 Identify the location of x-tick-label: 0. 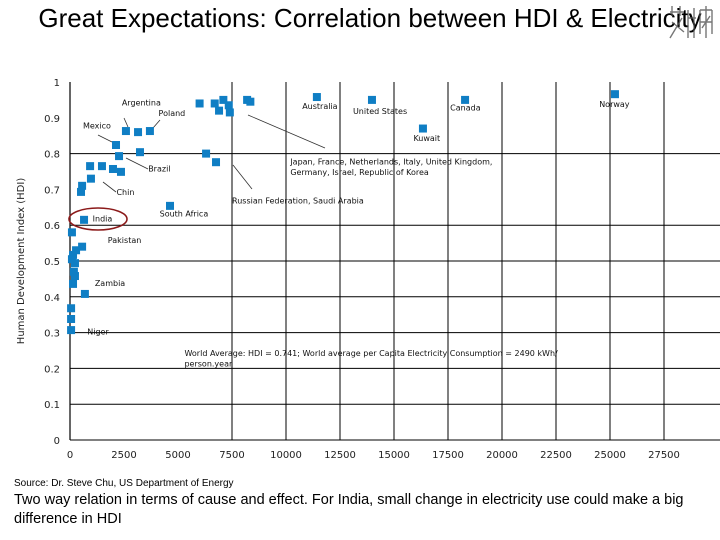
(70, 455).